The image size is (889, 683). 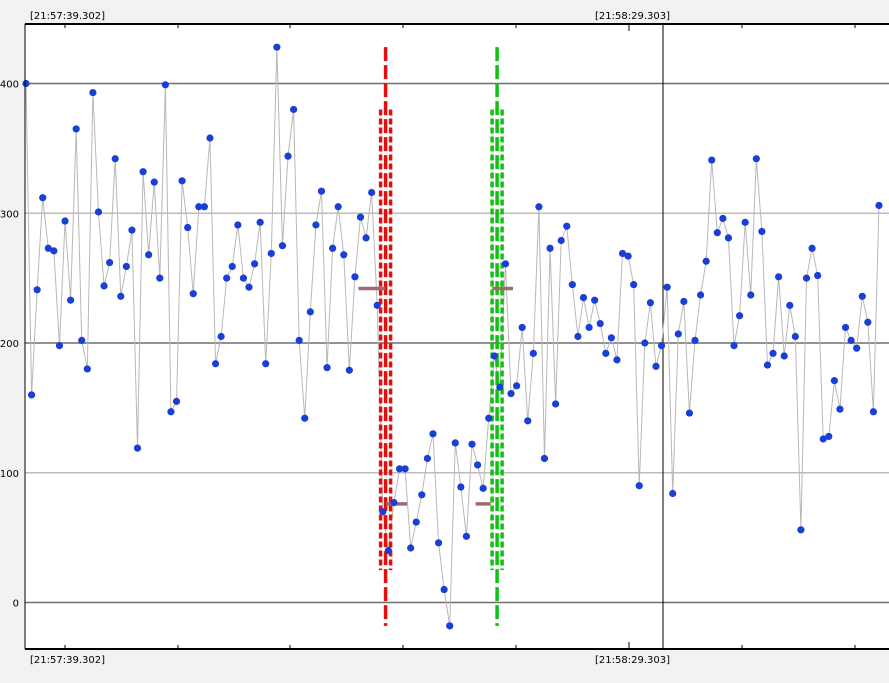 I want to click on top-time-label-1: [21:57:39.302], so click(x=67, y=16).